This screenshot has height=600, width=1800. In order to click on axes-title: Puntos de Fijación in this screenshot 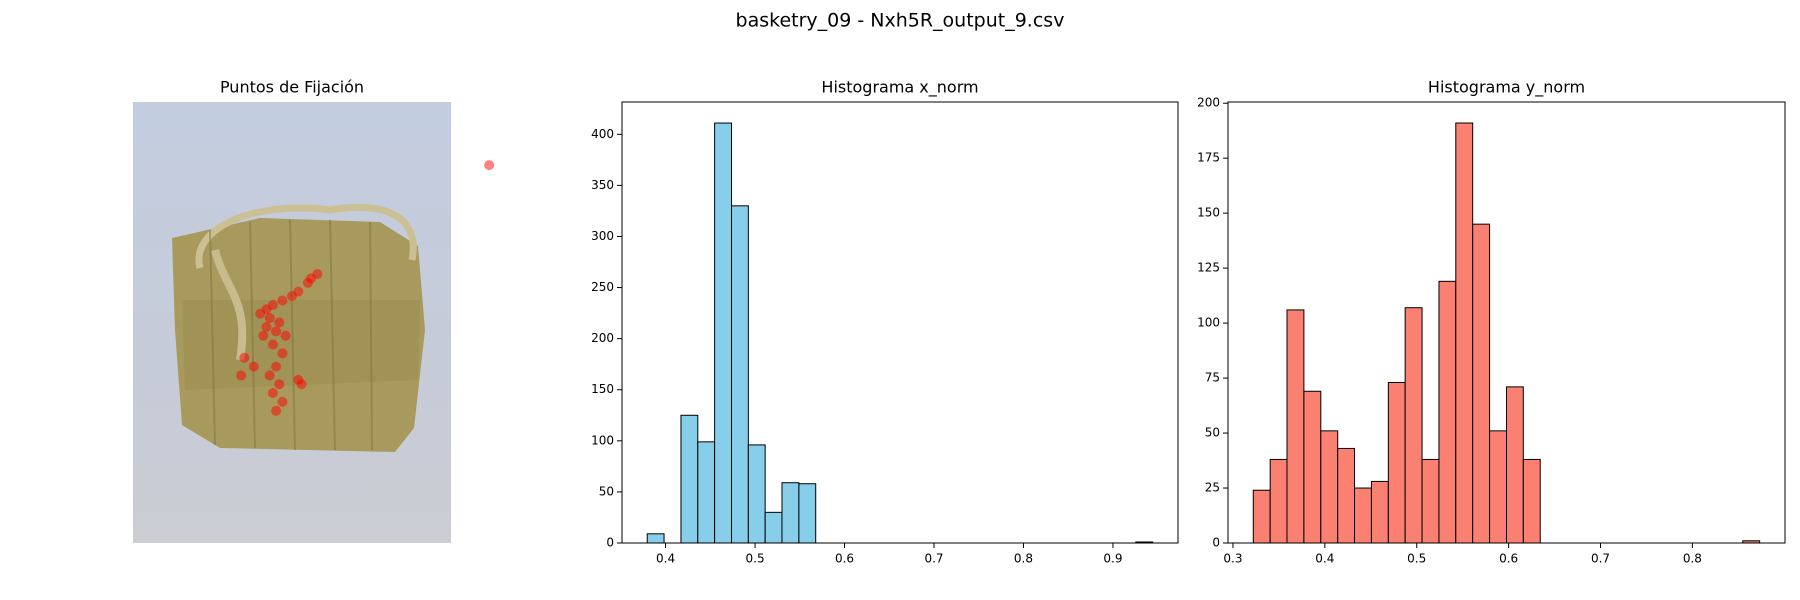, I will do `click(292, 87)`.